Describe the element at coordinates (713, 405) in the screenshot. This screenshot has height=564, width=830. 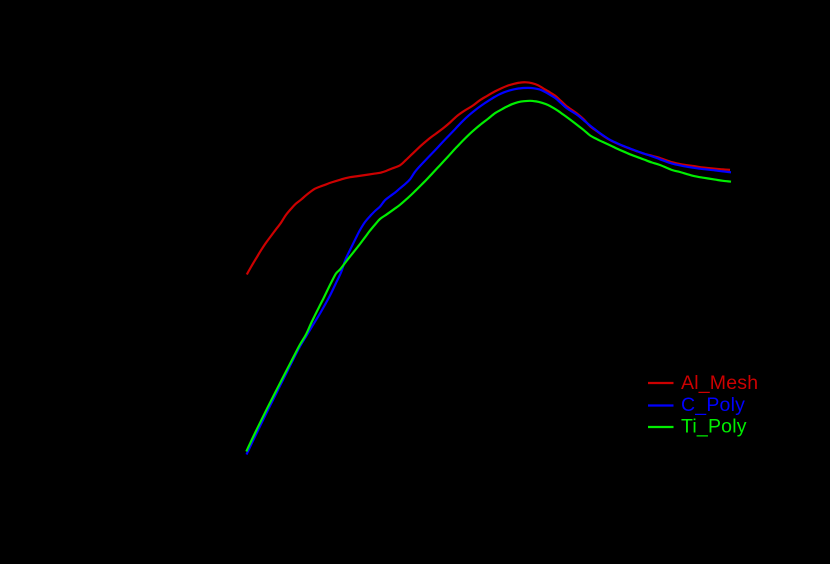
I see `svg-text: C_Poly` at that location.